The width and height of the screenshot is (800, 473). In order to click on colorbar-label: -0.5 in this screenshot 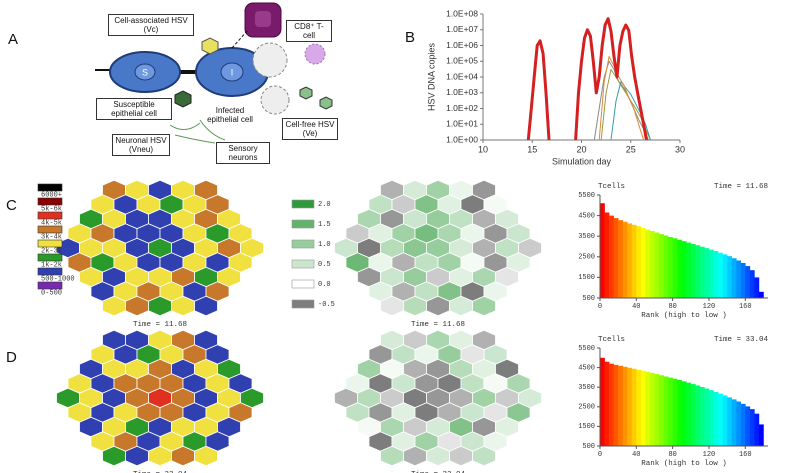, I will do `click(326, 305)`.